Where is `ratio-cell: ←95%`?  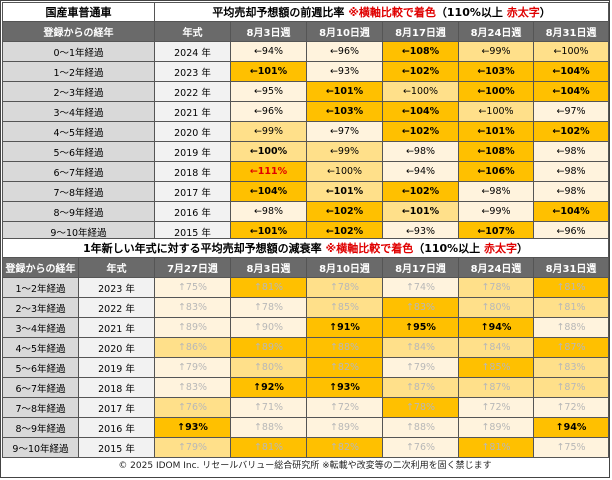 ratio-cell: ←95% is located at coordinates (268, 91).